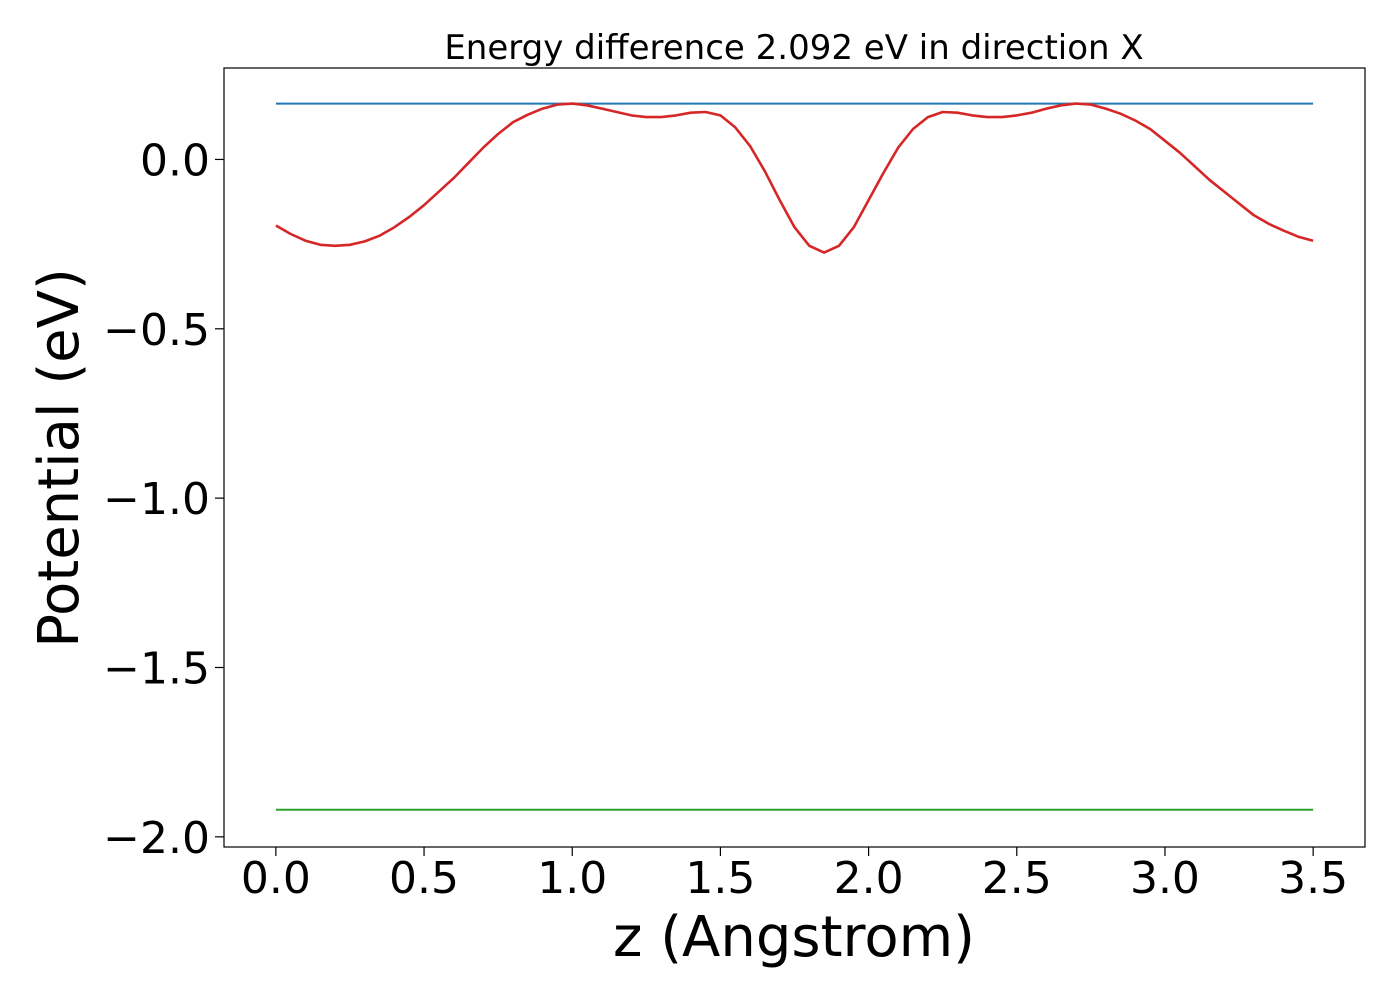 Image resolution: width=1400 pixels, height=1000 pixels. Describe the element at coordinates (59, 458) in the screenshot. I see `y-axis-label: Potential (eV)` at that location.